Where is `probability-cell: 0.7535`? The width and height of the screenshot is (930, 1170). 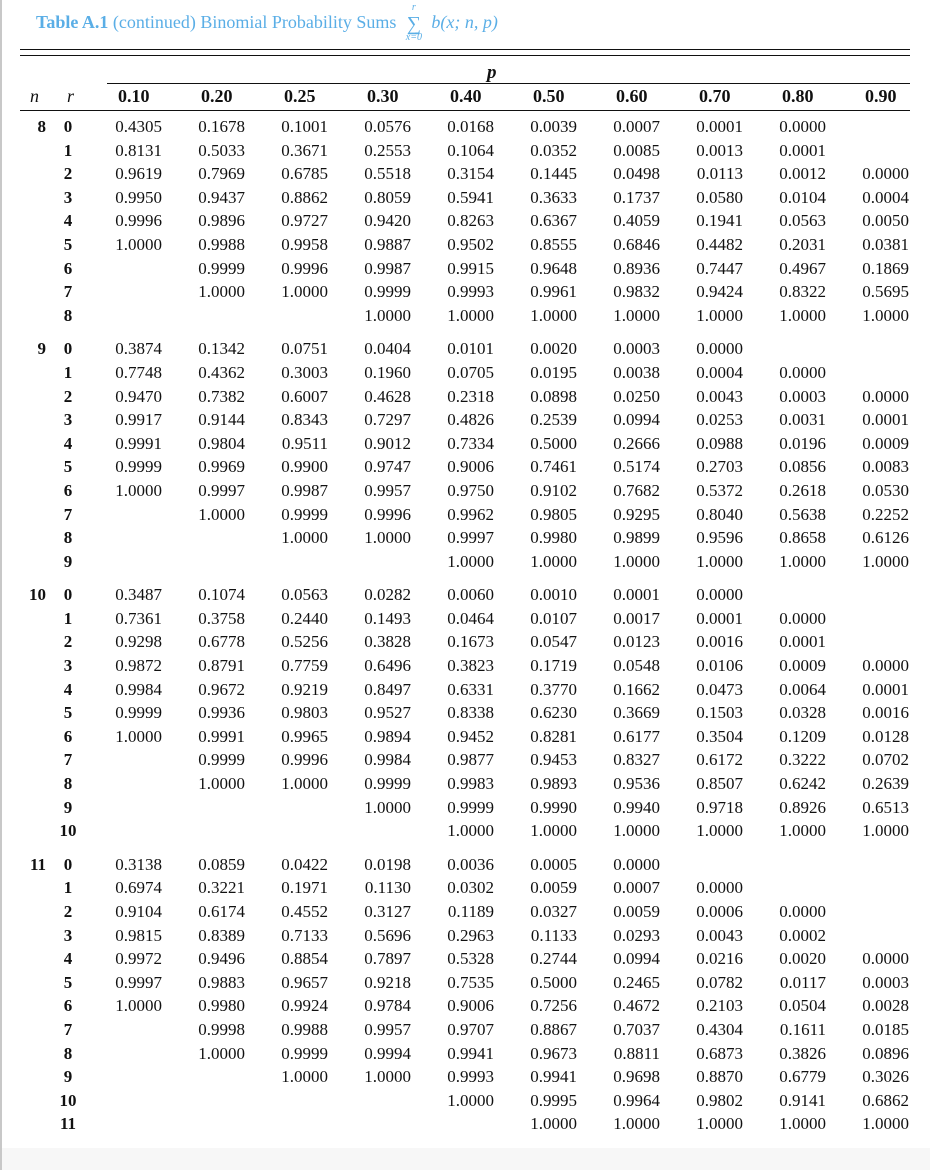 probability-cell: 0.7535 is located at coordinates (470, 982).